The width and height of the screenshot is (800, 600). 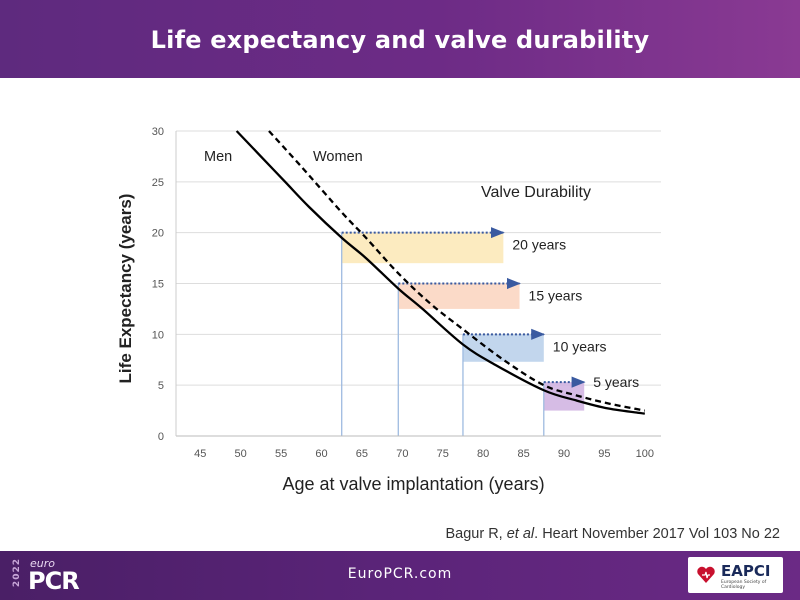 I want to click on partner-sub: European Society of Cardiology, so click(x=744, y=585).